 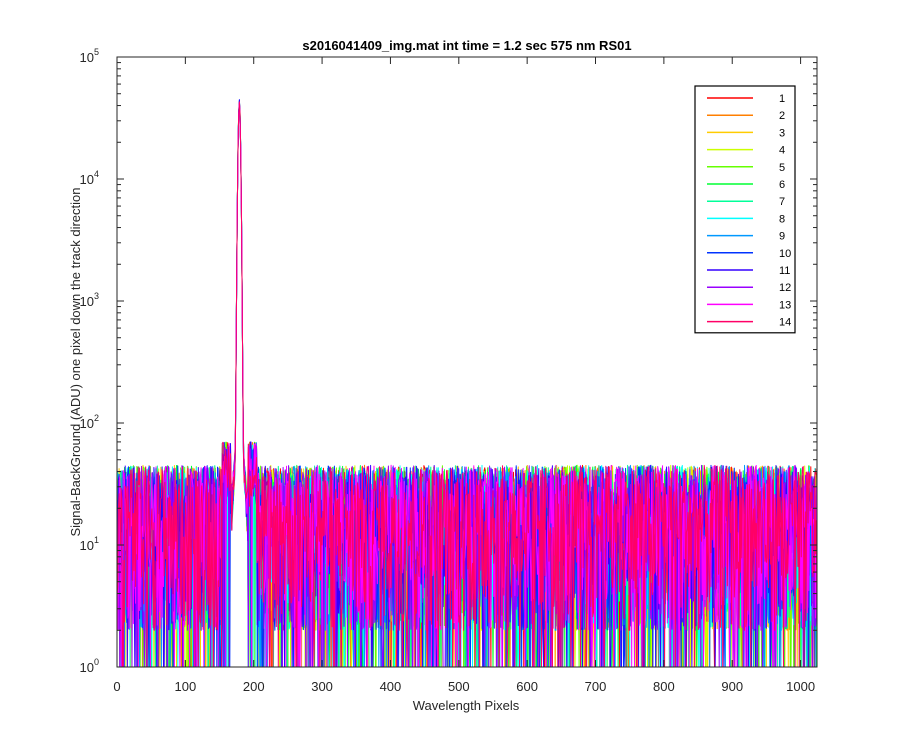 What do you see at coordinates (596, 686) in the screenshot?
I see `x-tick-label: 700` at bounding box center [596, 686].